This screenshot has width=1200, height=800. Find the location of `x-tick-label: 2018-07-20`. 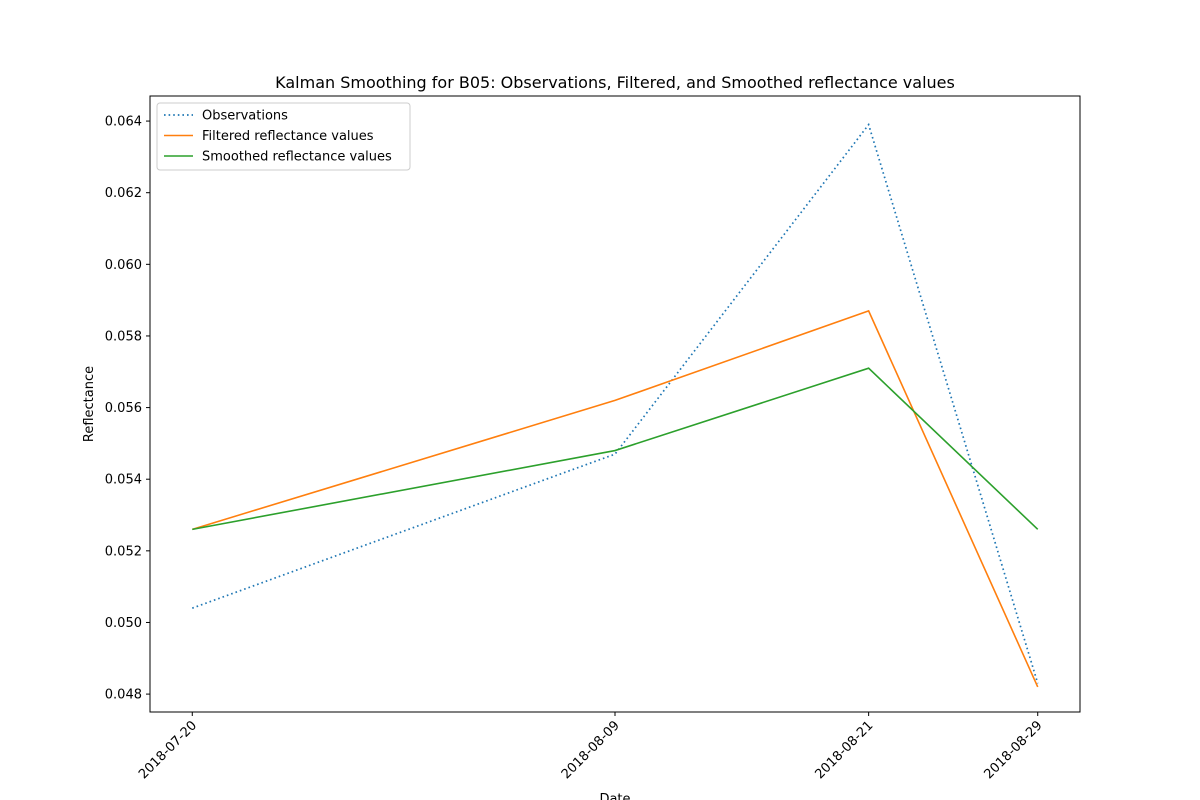

x-tick-label: 2018-07-20 is located at coordinates (168, 750).